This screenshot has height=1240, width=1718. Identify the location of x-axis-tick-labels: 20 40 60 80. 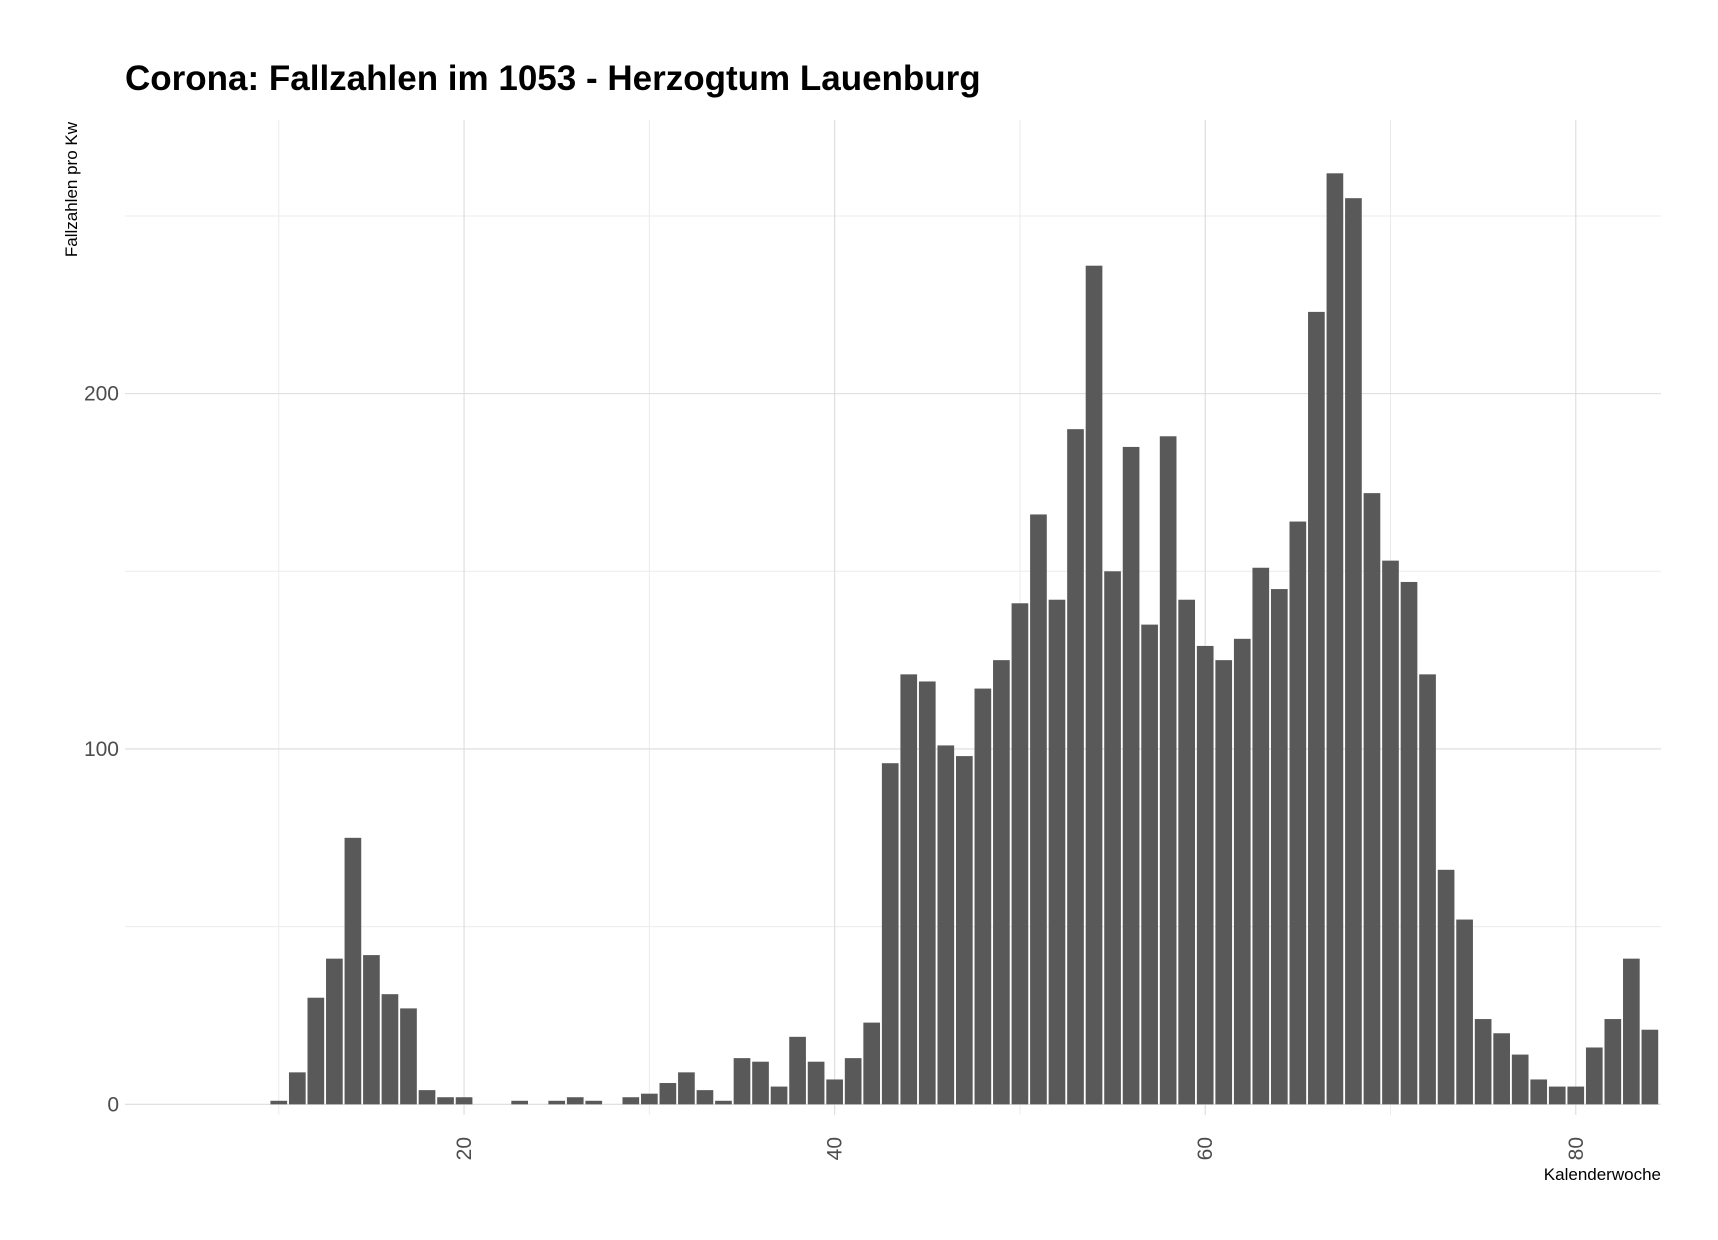
(1020, 1148).